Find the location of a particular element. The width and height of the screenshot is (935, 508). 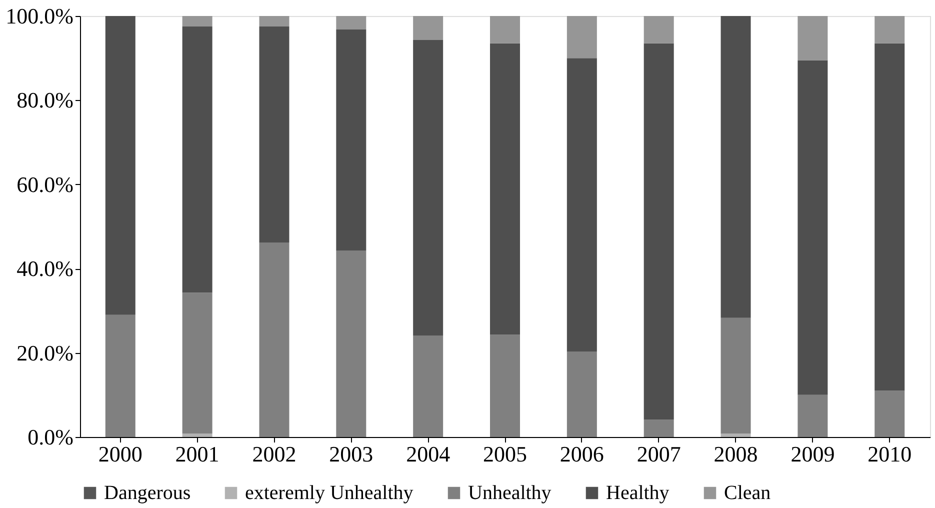

y-tick-label: 80.0% is located at coordinates (45, 100).